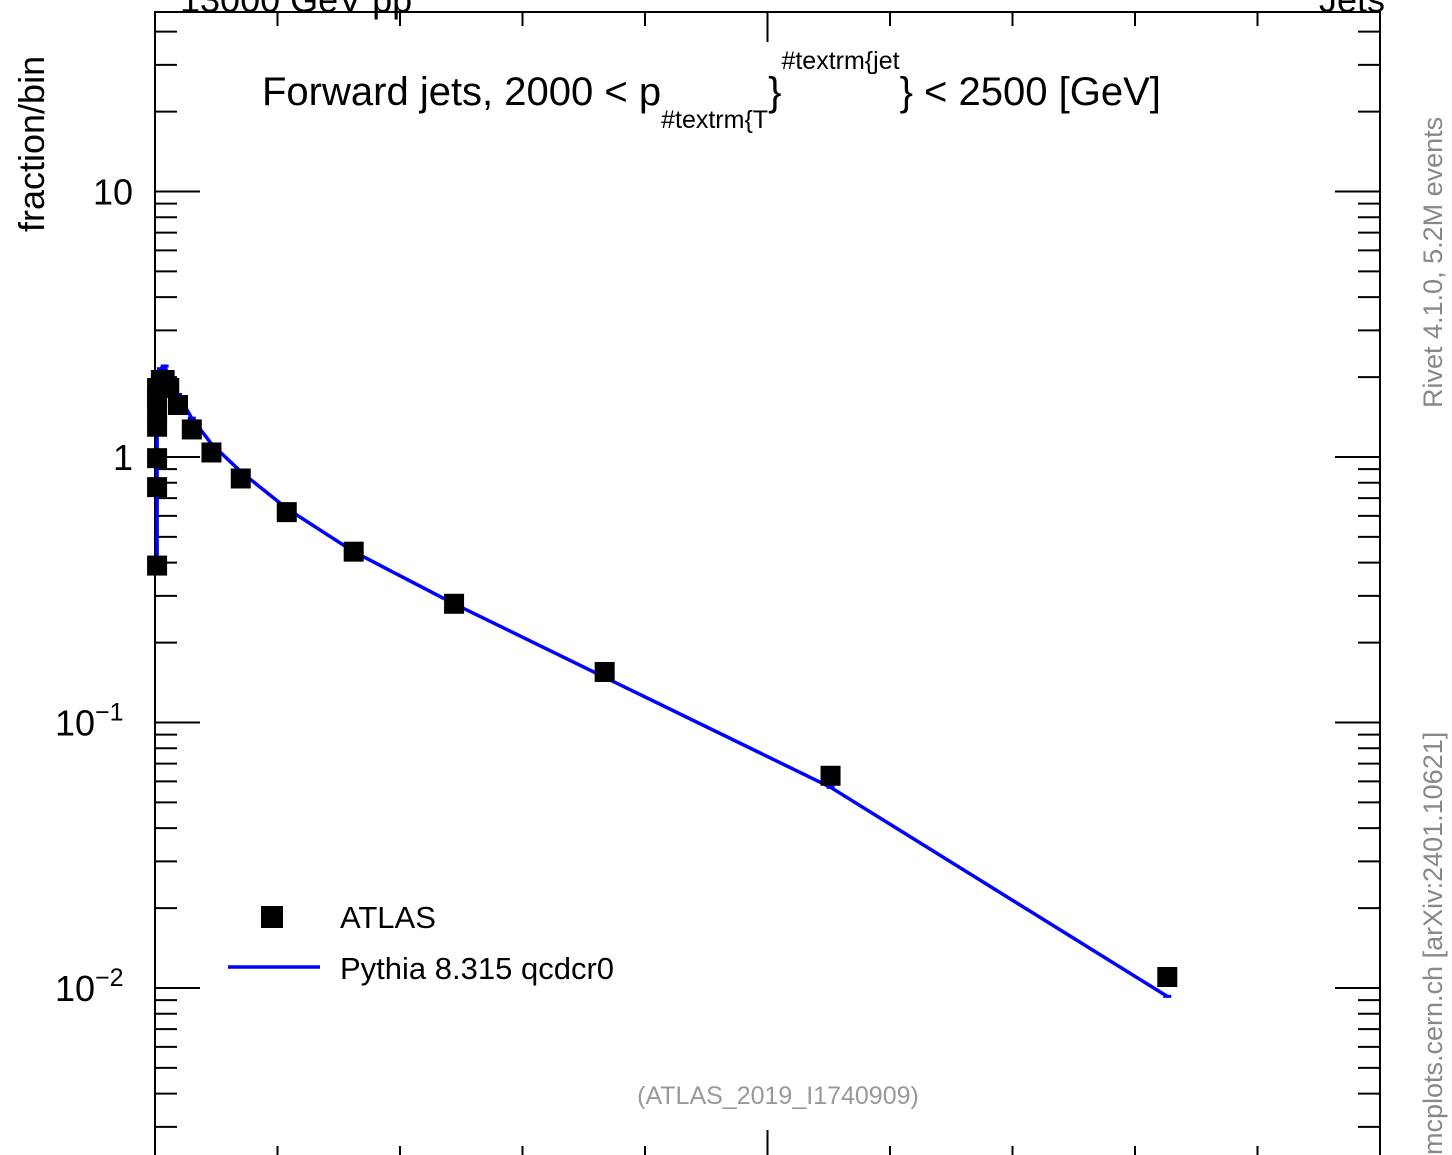 The height and width of the screenshot is (1155, 1452). I want to click on y-axis-label: fraction/bin, so click(31, 144).